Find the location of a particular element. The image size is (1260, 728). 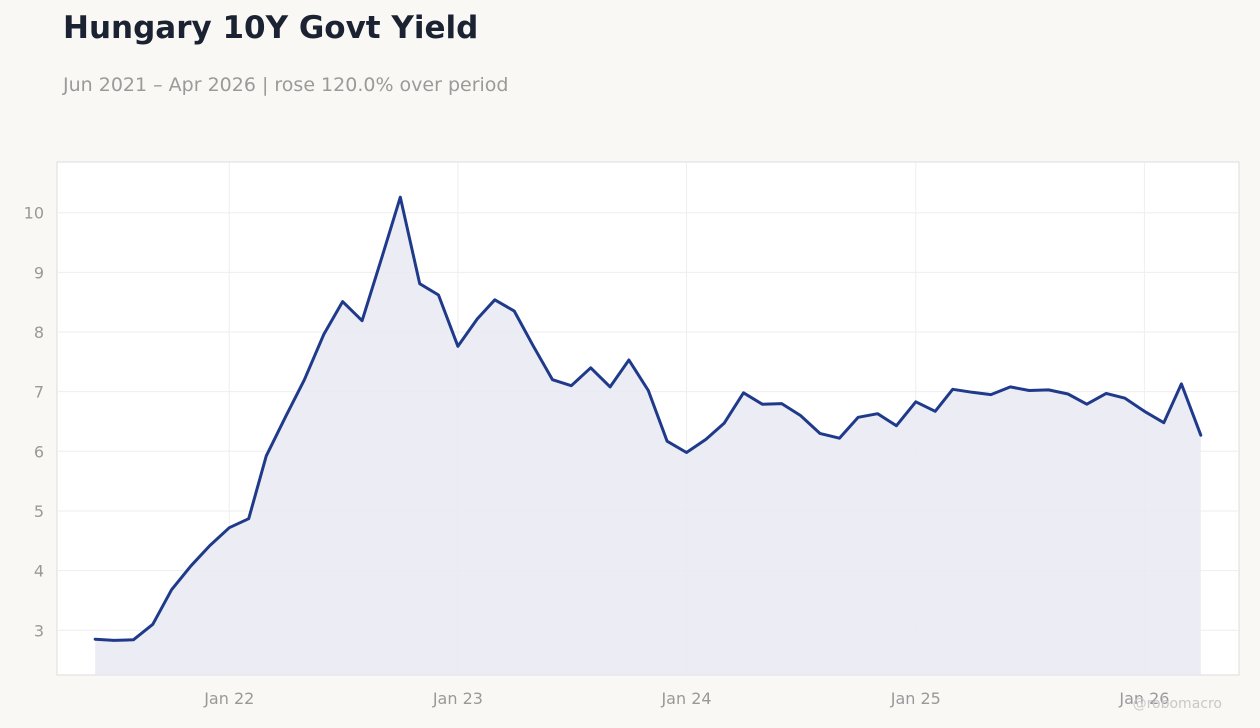

x-axis-ticks: Jan 22 Jan 23 Jan 24 Jan 25 Jan 26 is located at coordinates (686, 698).